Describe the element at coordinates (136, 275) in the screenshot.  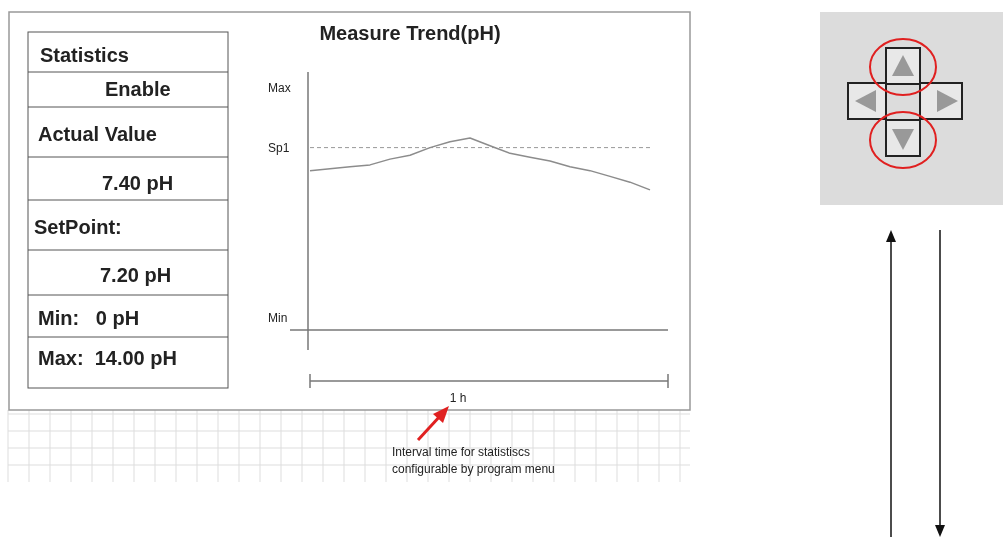
I see `text: 7.20 pH` at that location.